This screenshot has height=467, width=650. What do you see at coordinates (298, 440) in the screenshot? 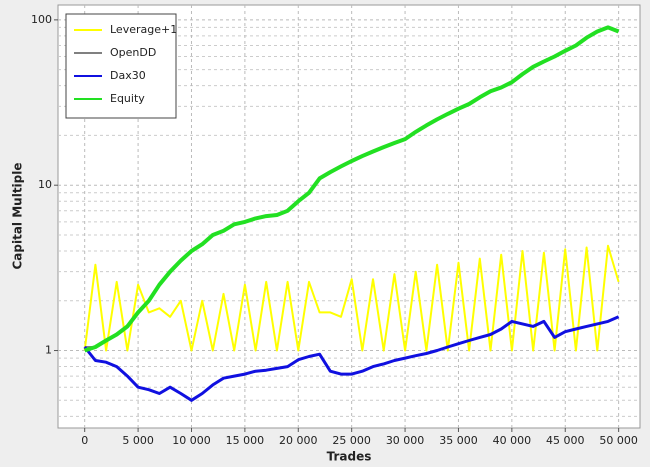
I see `x-tick-label: 20 000` at bounding box center [298, 440].